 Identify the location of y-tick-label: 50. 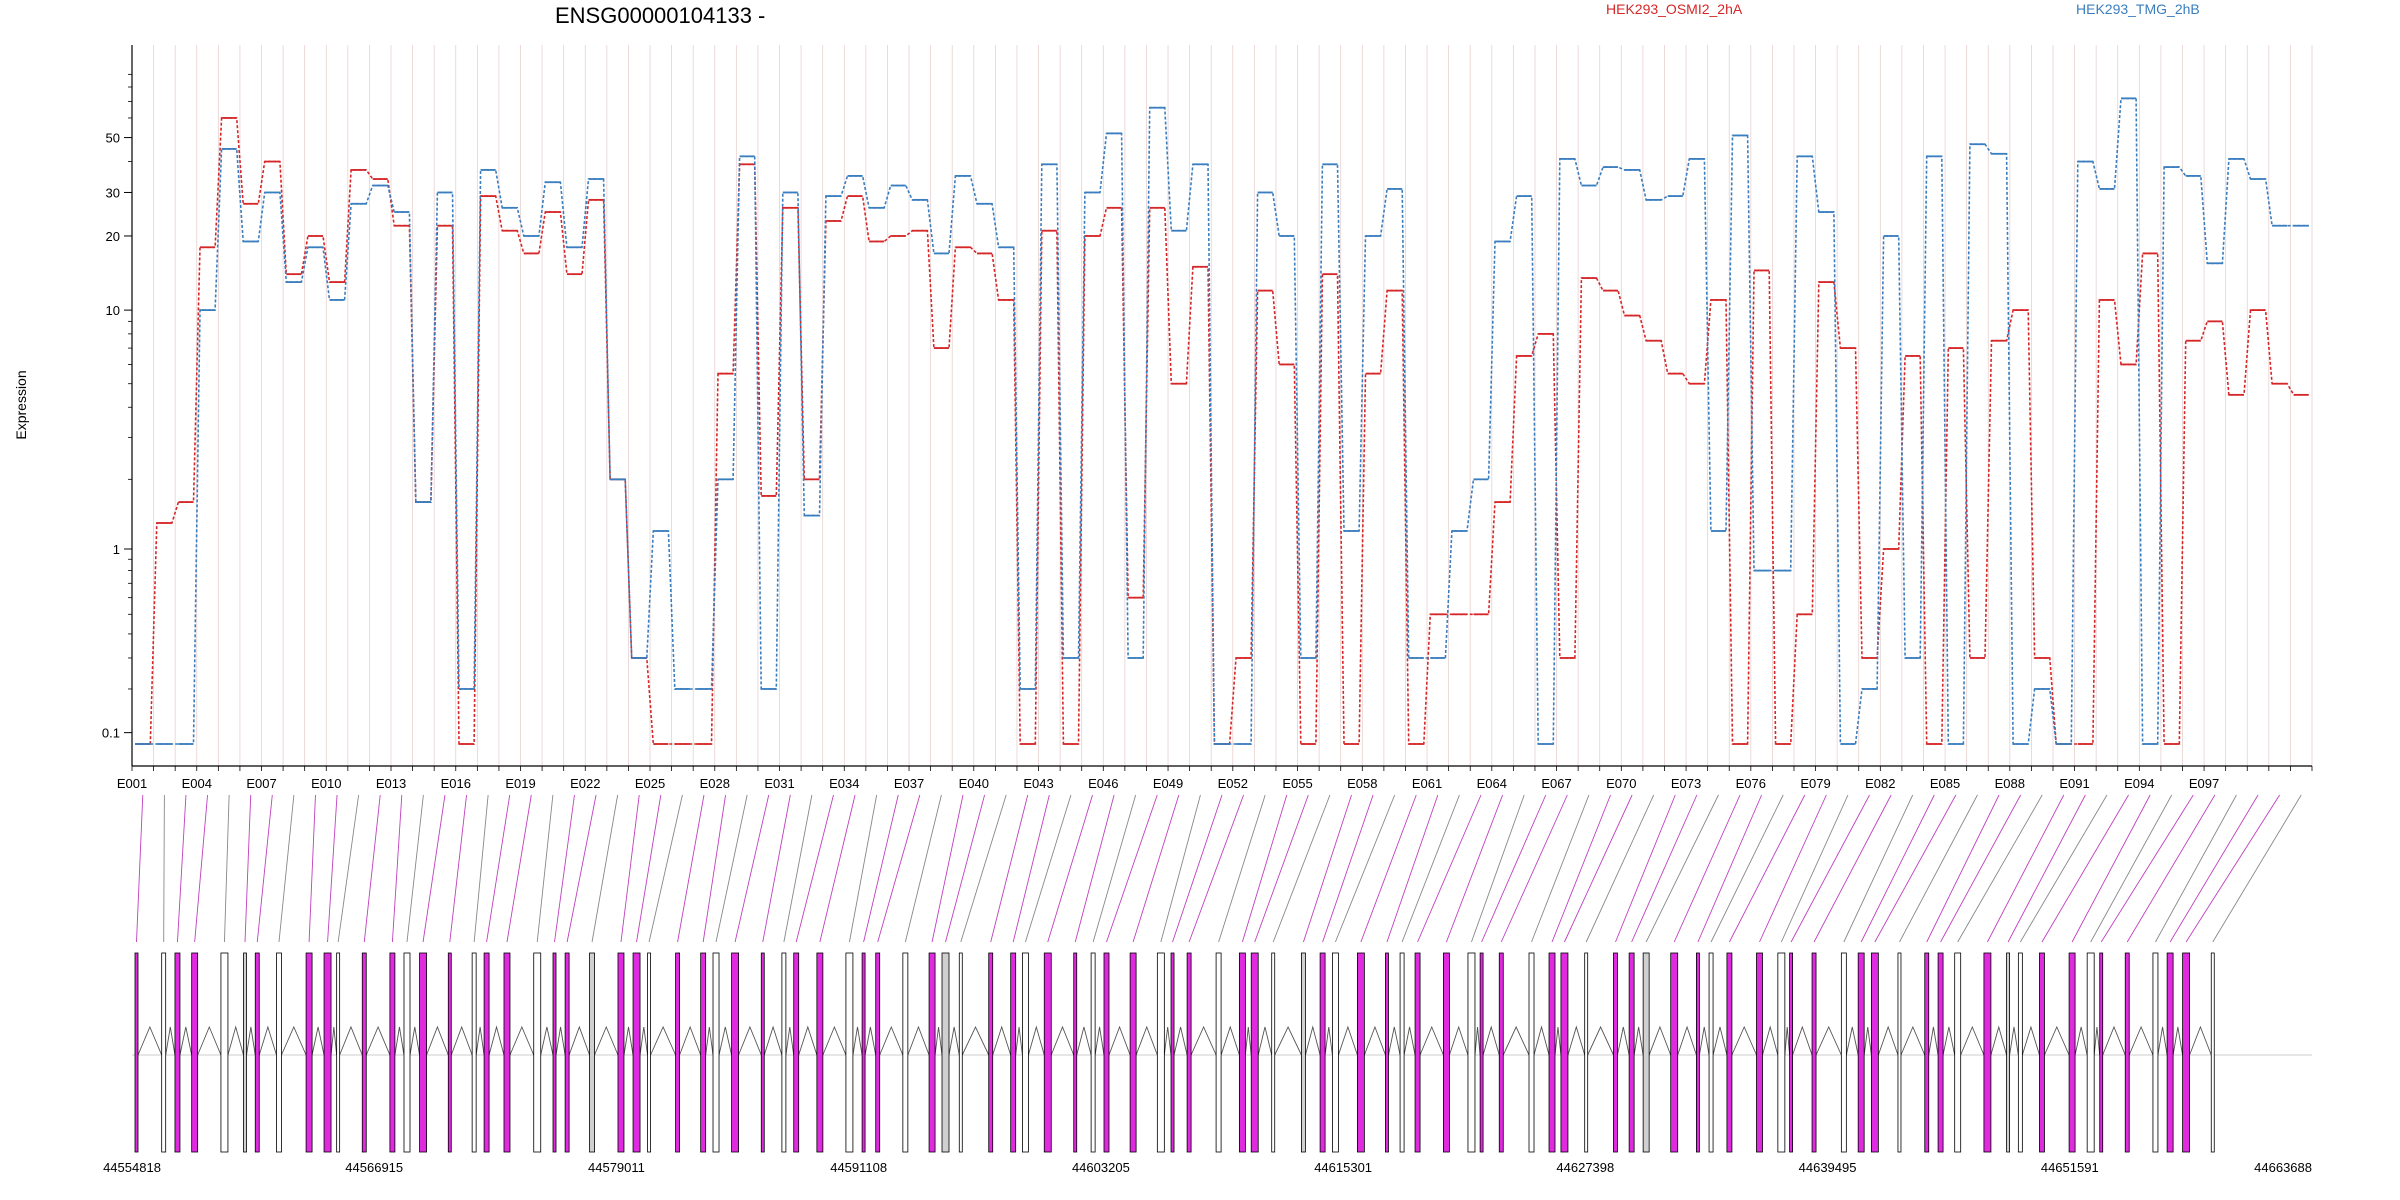
(113, 138).